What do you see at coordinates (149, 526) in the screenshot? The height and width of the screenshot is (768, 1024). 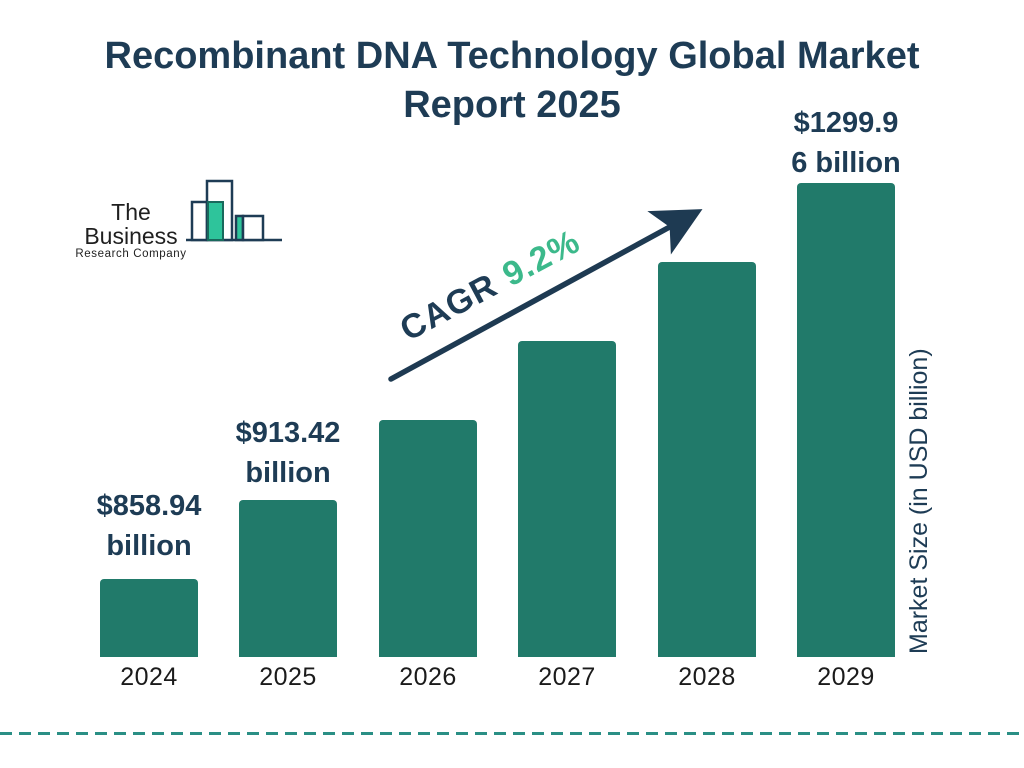 I see `value-label-2024: $858.94 billion` at bounding box center [149, 526].